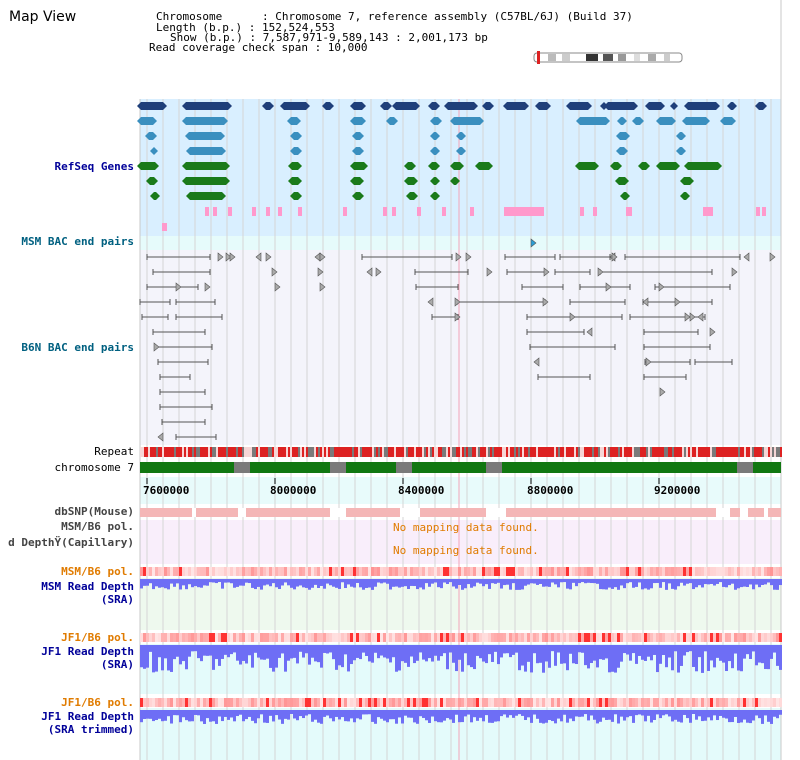 The height and width of the screenshot is (760, 800). I want to click on track-label-msm-depth: MSM Read Depth, so click(87, 586).